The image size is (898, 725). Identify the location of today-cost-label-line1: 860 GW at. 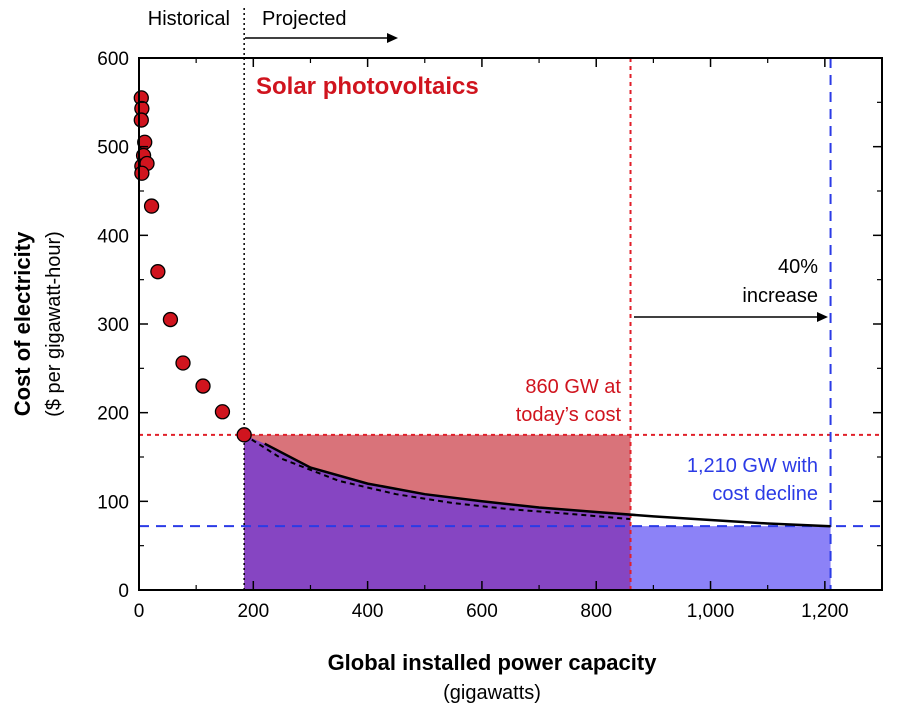
(573, 387).